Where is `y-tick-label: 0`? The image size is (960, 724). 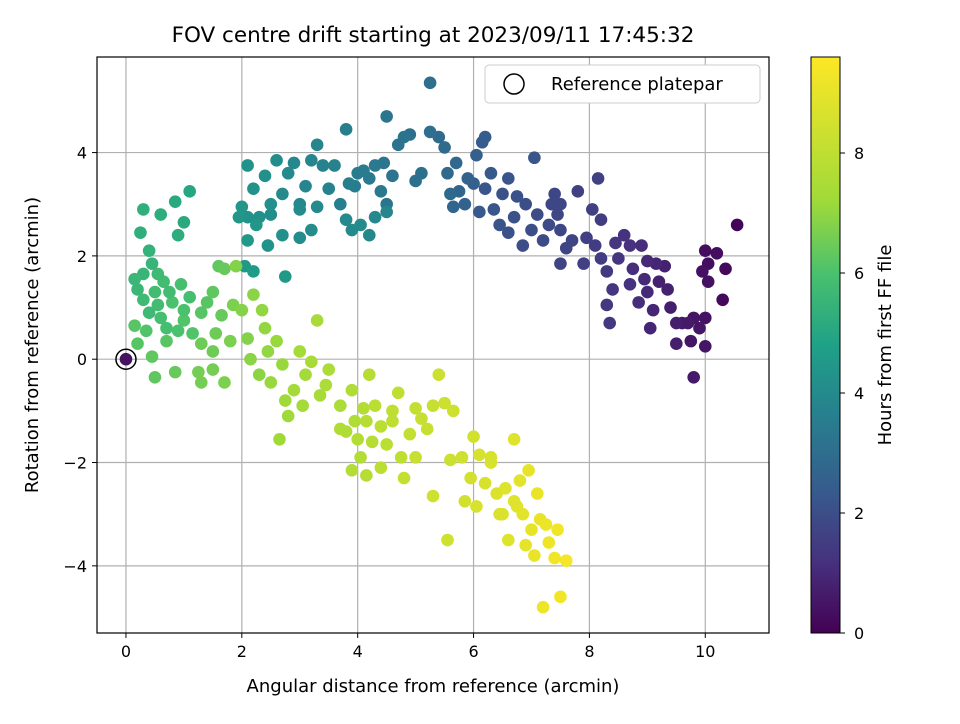
y-tick-label: 0 is located at coordinates (82, 359).